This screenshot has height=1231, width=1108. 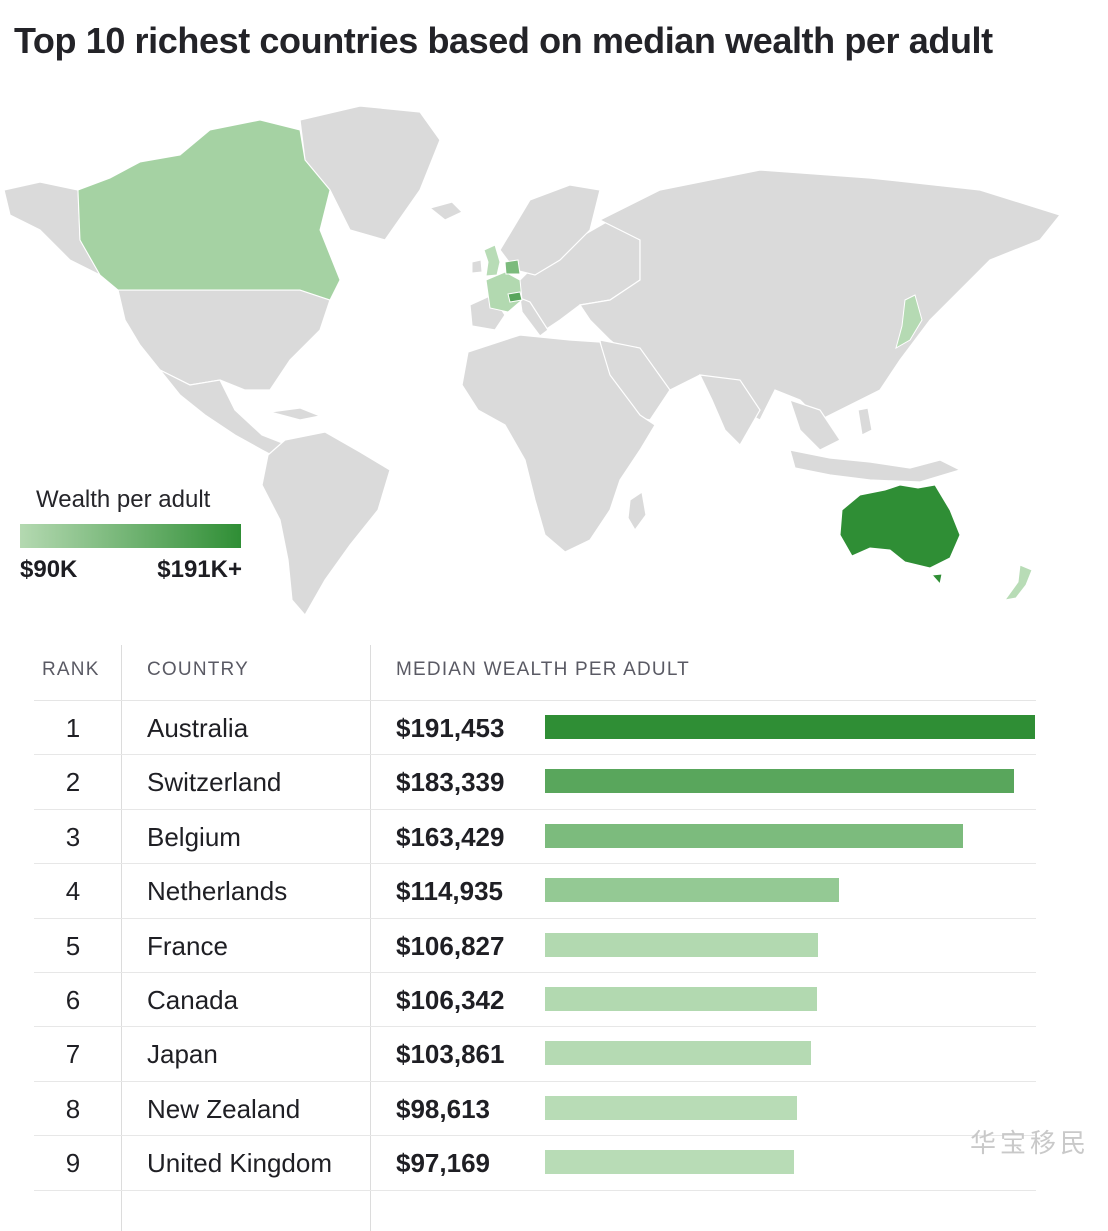 What do you see at coordinates (1029, 1144) in the screenshot?
I see `watermark-logo: 华宝移民` at bounding box center [1029, 1144].